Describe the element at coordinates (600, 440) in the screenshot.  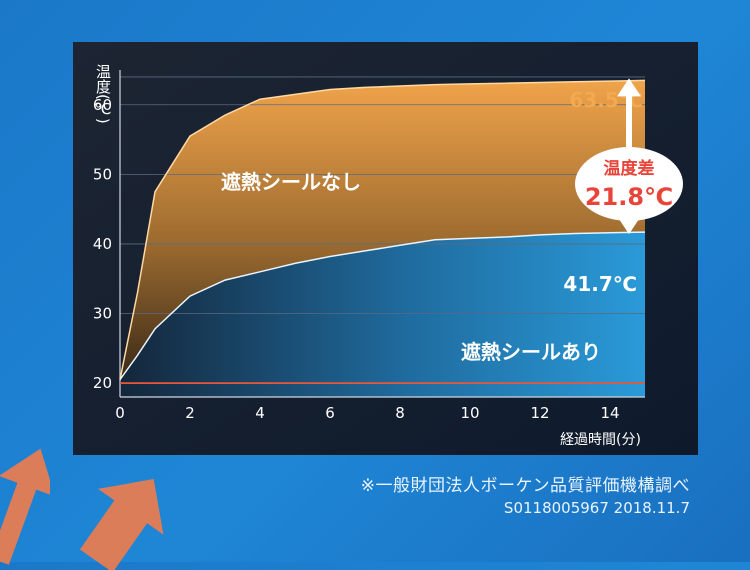
I see `x-axis-label: 経過時間(分)` at that location.